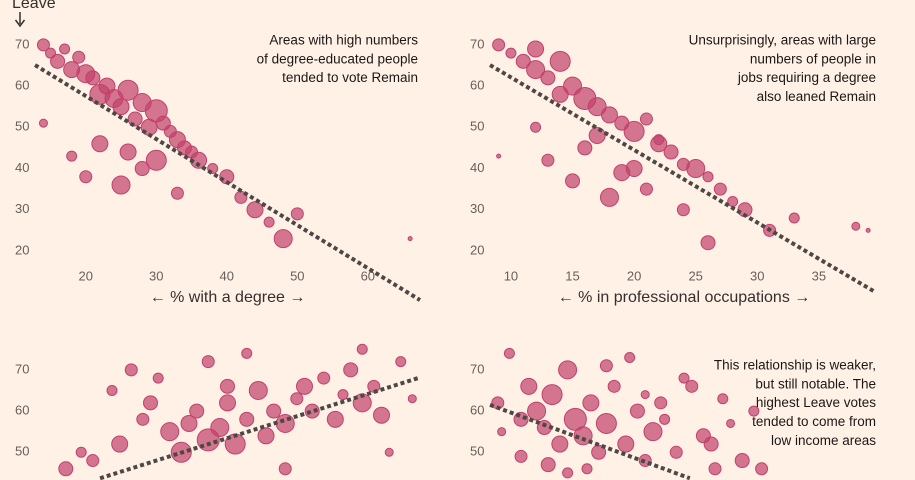  I want to click on annotation: also leaned Remain, so click(816, 96).